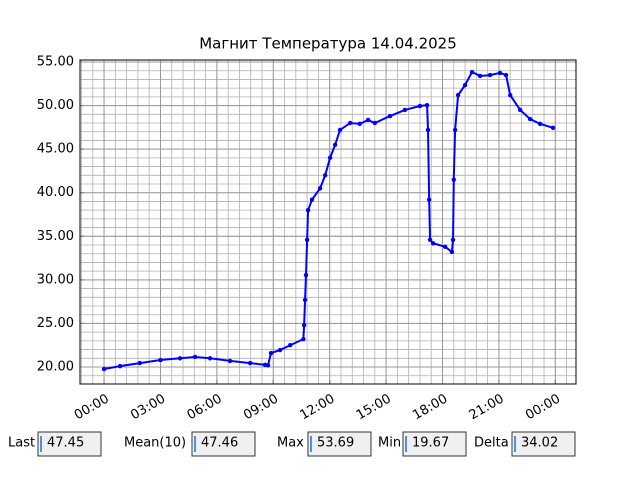 This screenshot has height=480, width=640. What do you see at coordinates (55, 323) in the screenshot?
I see `y-tick-label: 25.00` at bounding box center [55, 323].